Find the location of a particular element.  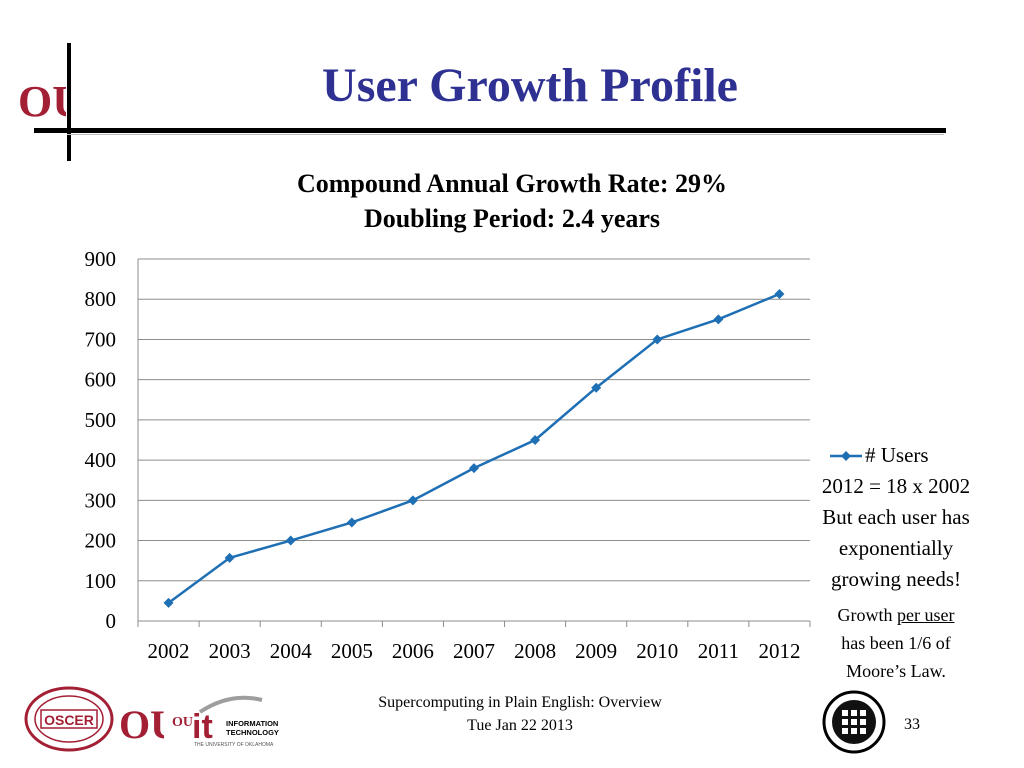

ou-it-logo-line-3: THE UNIVERSITY OF OKLAHOMA is located at coordinates (234, 745).